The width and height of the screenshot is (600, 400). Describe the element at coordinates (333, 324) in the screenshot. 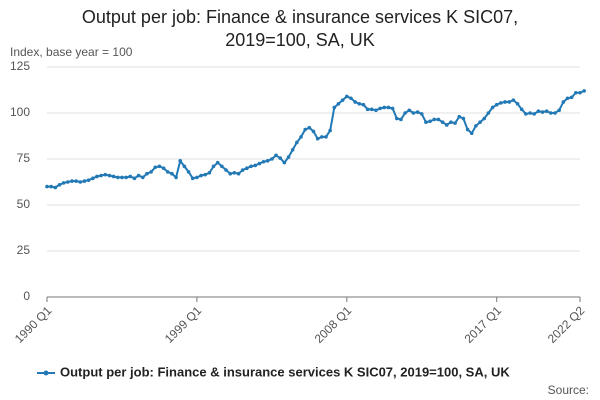

I see `x-tick-label: 2008 Q1` at that location.